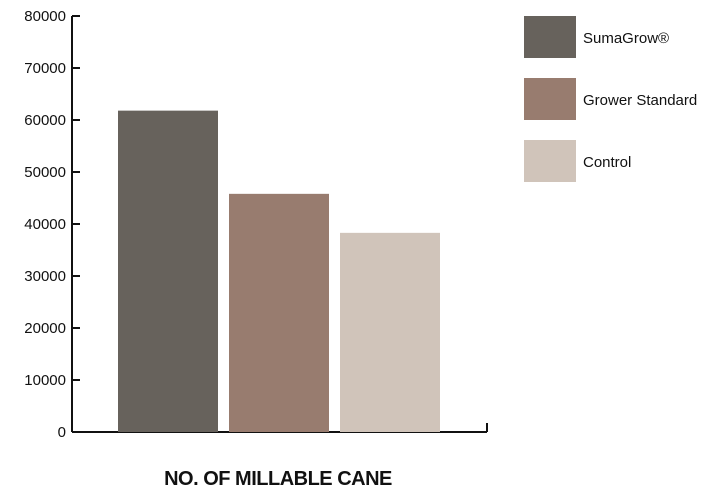 This screenshot has height=485, width=710. I want to click on y-tick-label: 70000, so click(45, 68).